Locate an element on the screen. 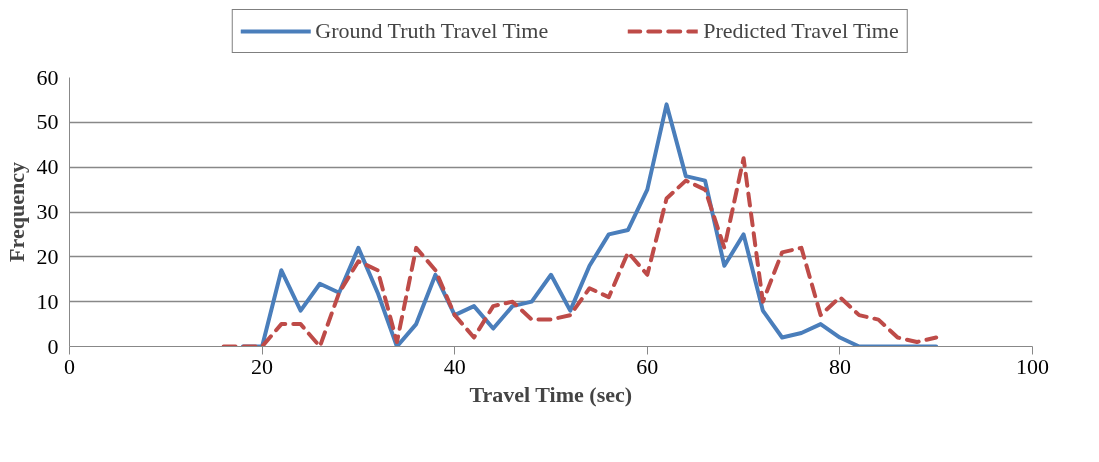  y-tick-label: 20 is located at coordinates (47, 256).